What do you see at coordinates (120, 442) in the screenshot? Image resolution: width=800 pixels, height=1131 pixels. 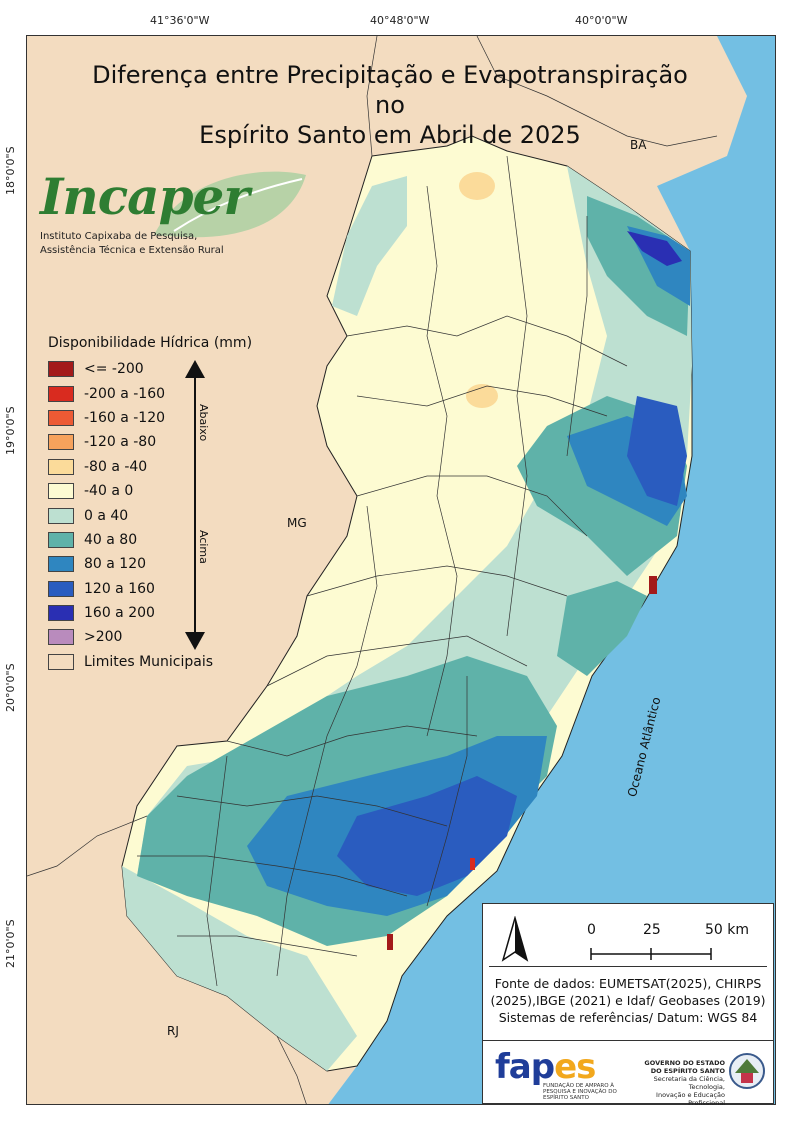 I see `legend-label: -120 a -80` at bounding box center [120, 442].